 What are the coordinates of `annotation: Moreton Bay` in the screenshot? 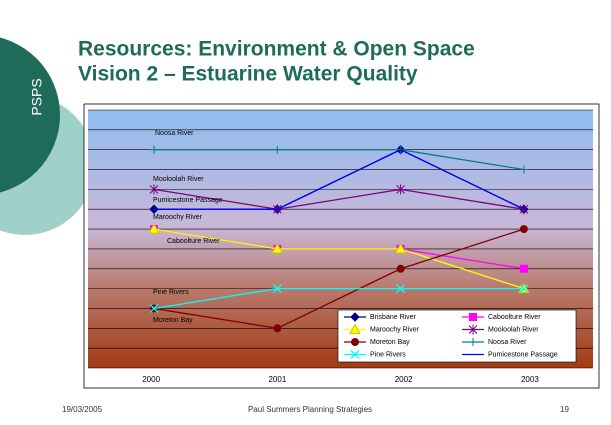 It's located at (173, 320).